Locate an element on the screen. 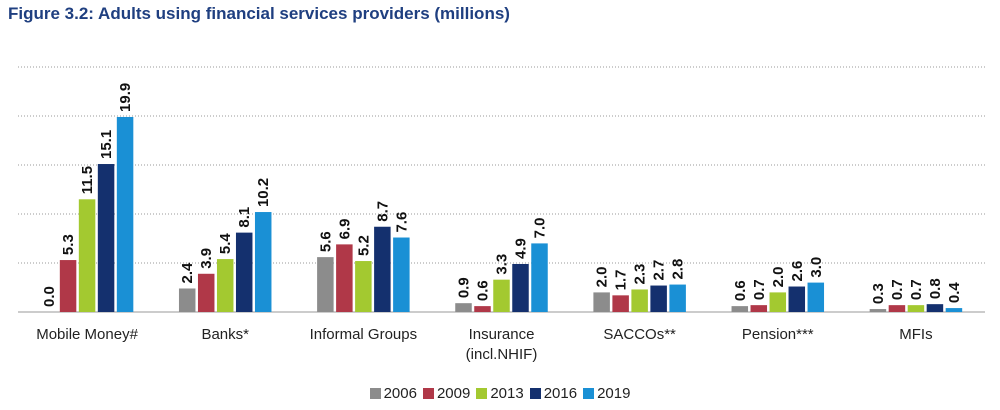  data-label: 1.7 is located at coordinates (621, 279).